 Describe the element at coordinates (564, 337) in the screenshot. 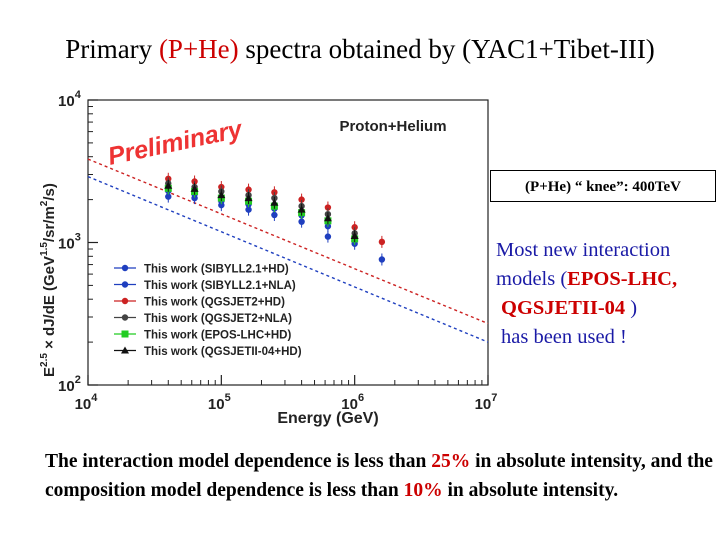

I see `models-note-line4: has been used !` at that location.